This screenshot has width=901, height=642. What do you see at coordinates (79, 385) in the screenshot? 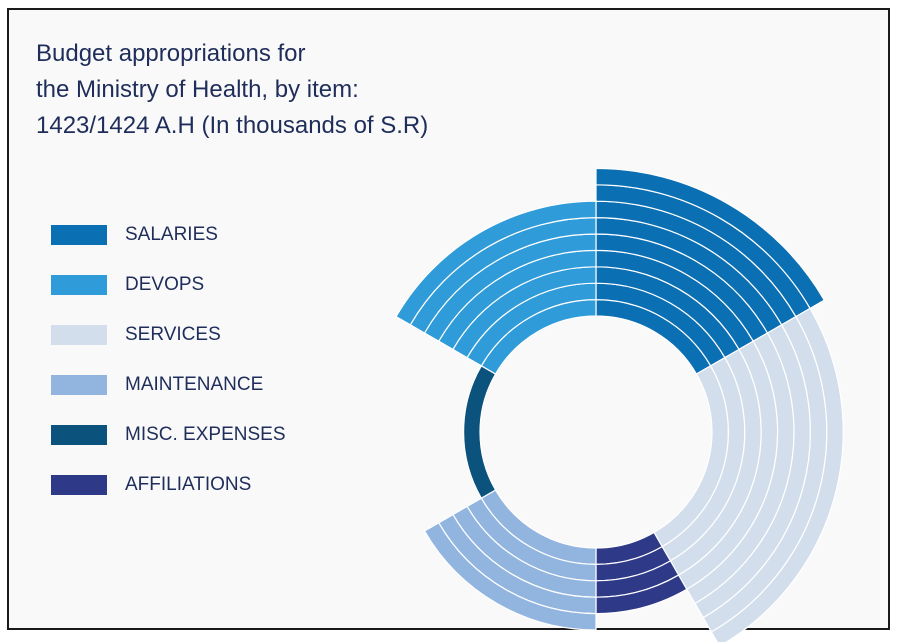
I see `legend-swatch-maintenance` at bounding box center [79, 385].